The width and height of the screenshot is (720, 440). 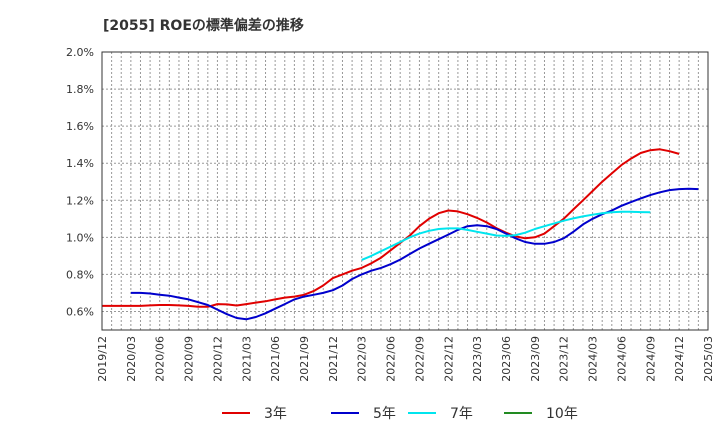 What do you see at coordinates (80, 237) in the screenshot?
I see `y-tick-label: 1.0%` at bounding box center [80, 237].